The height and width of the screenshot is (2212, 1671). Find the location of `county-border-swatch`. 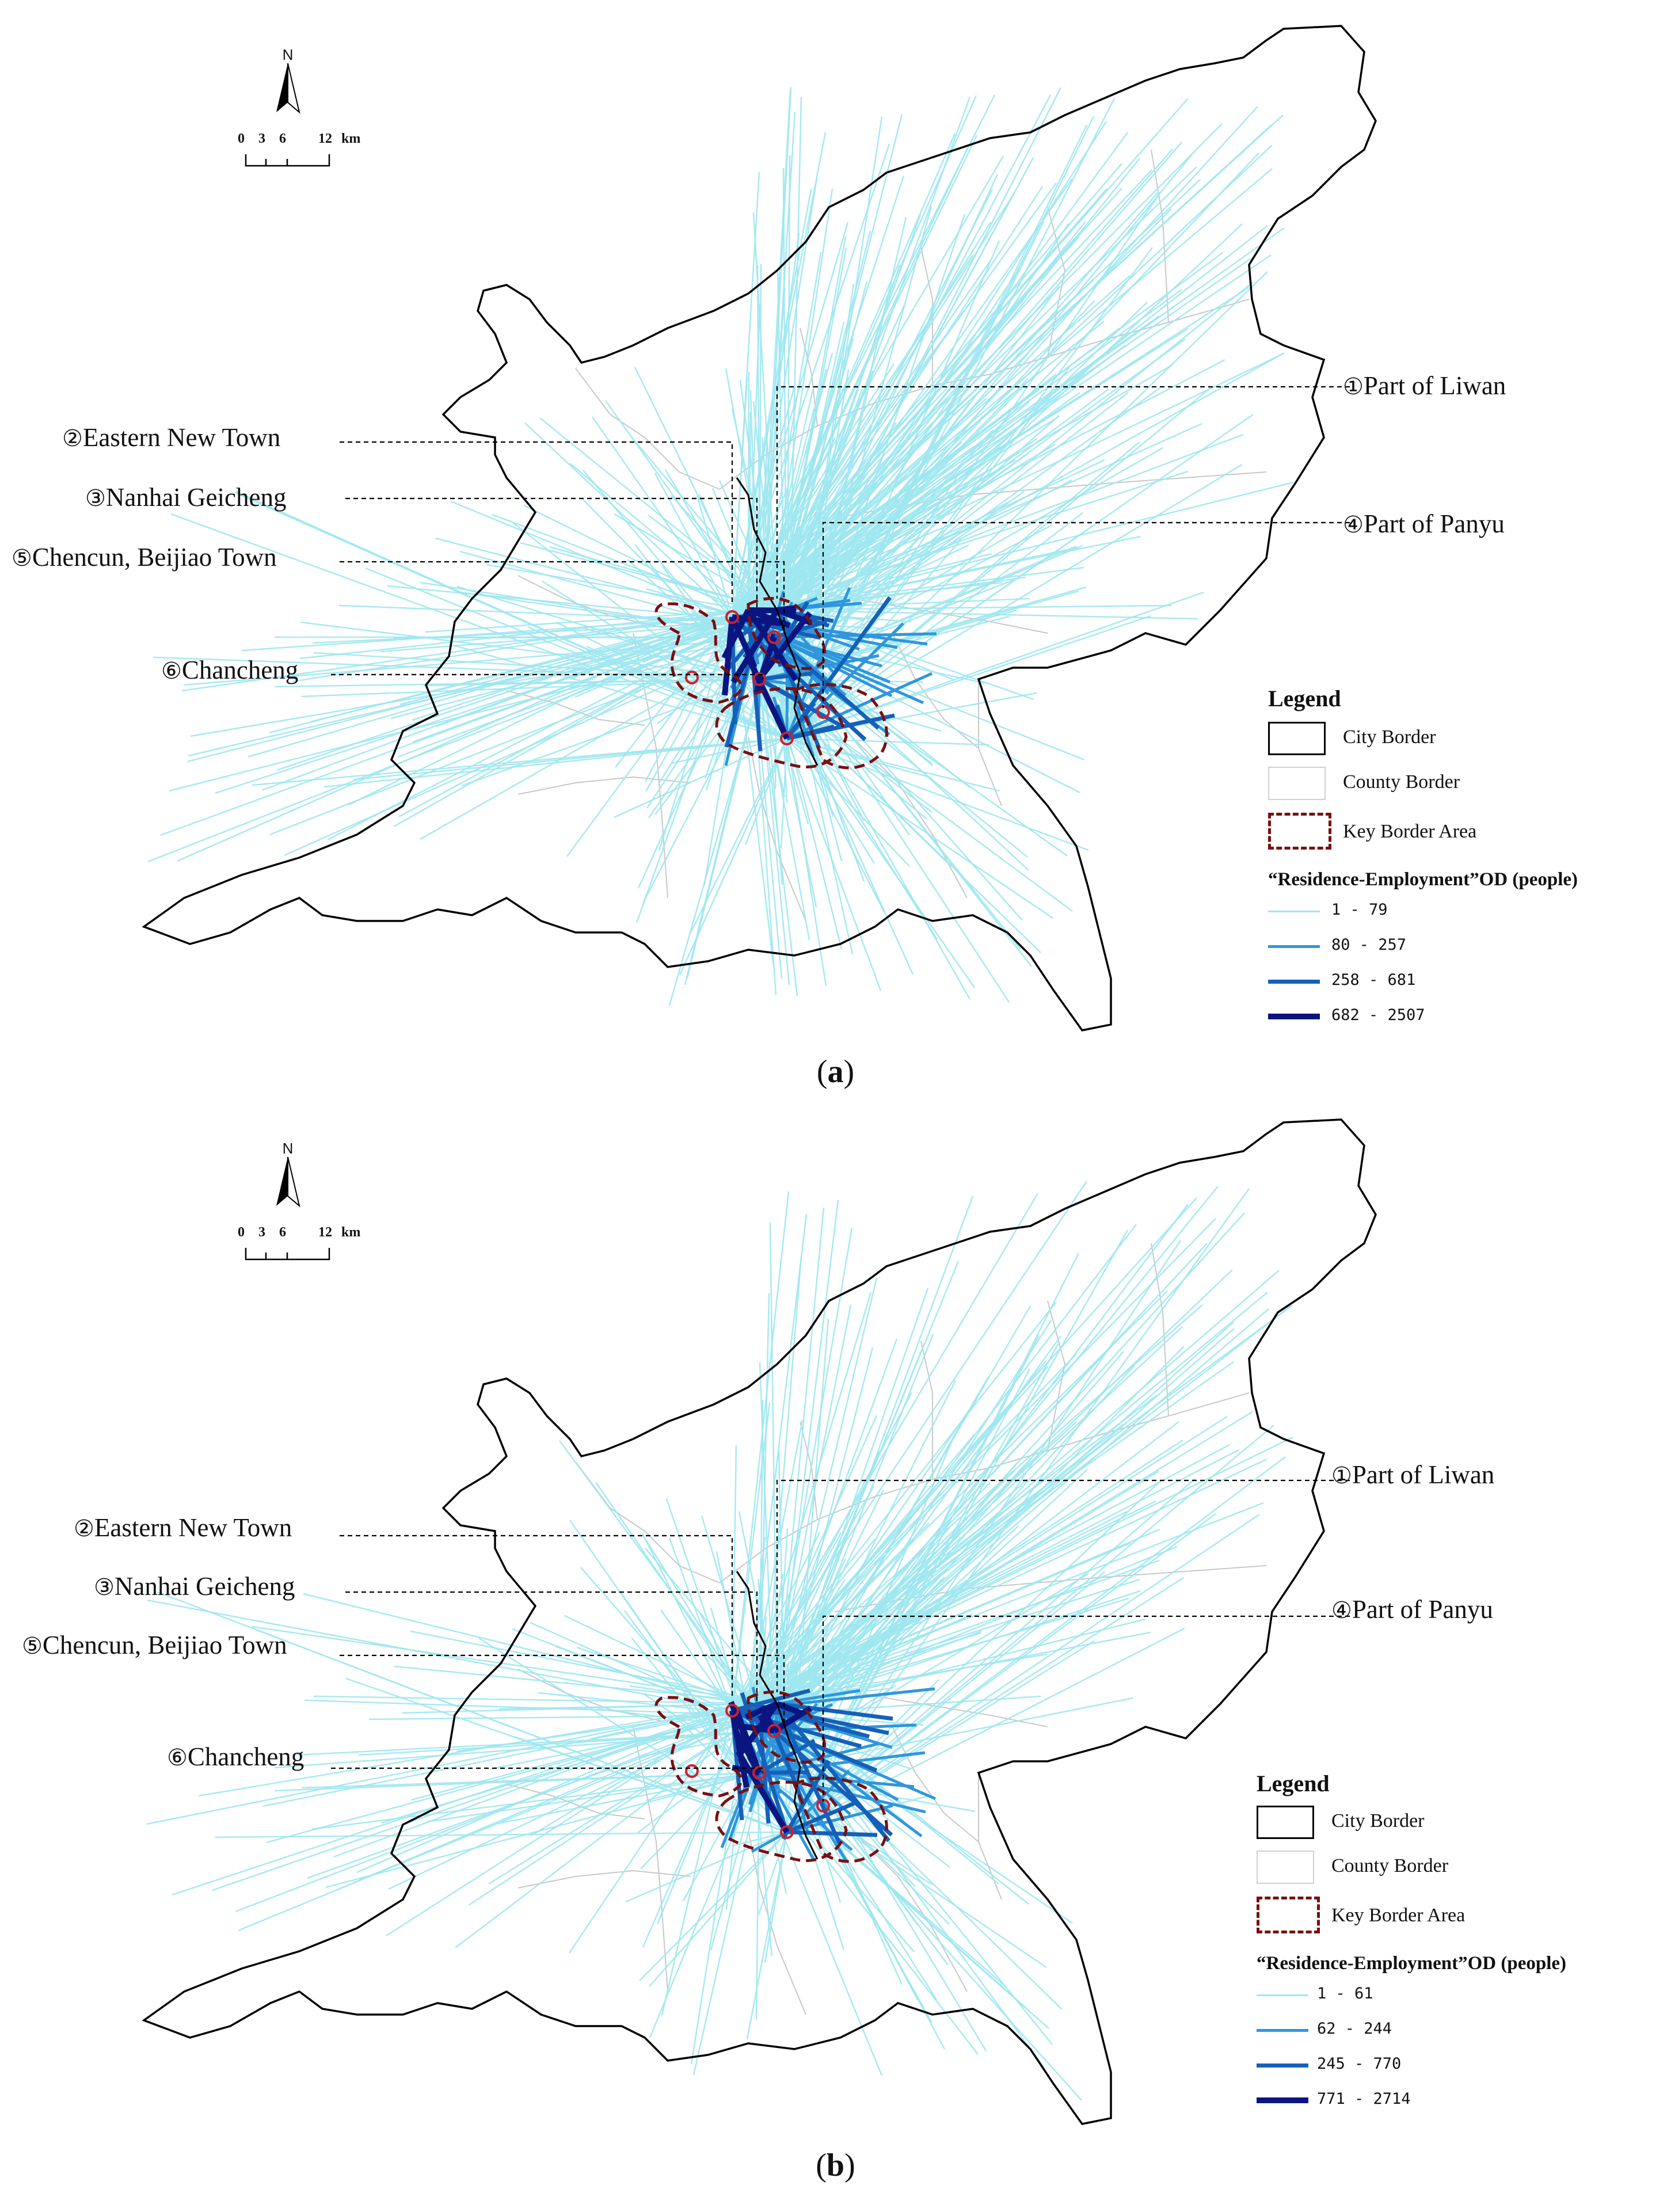

county-border-swatch is located at coordinates (1297, 783).